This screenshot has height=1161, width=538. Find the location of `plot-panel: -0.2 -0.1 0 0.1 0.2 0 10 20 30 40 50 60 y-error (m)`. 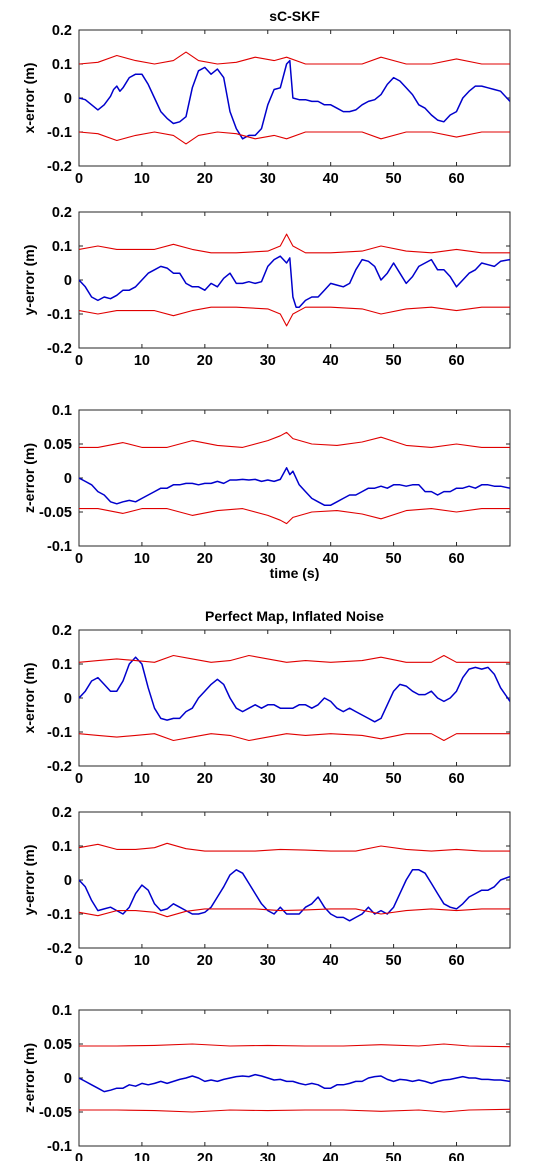

plot-panel: -0.2 -0.1 0 0.1 0.2 0 10 20 30 40 50 60 y-error (m) is located at coordinates (266, 287).